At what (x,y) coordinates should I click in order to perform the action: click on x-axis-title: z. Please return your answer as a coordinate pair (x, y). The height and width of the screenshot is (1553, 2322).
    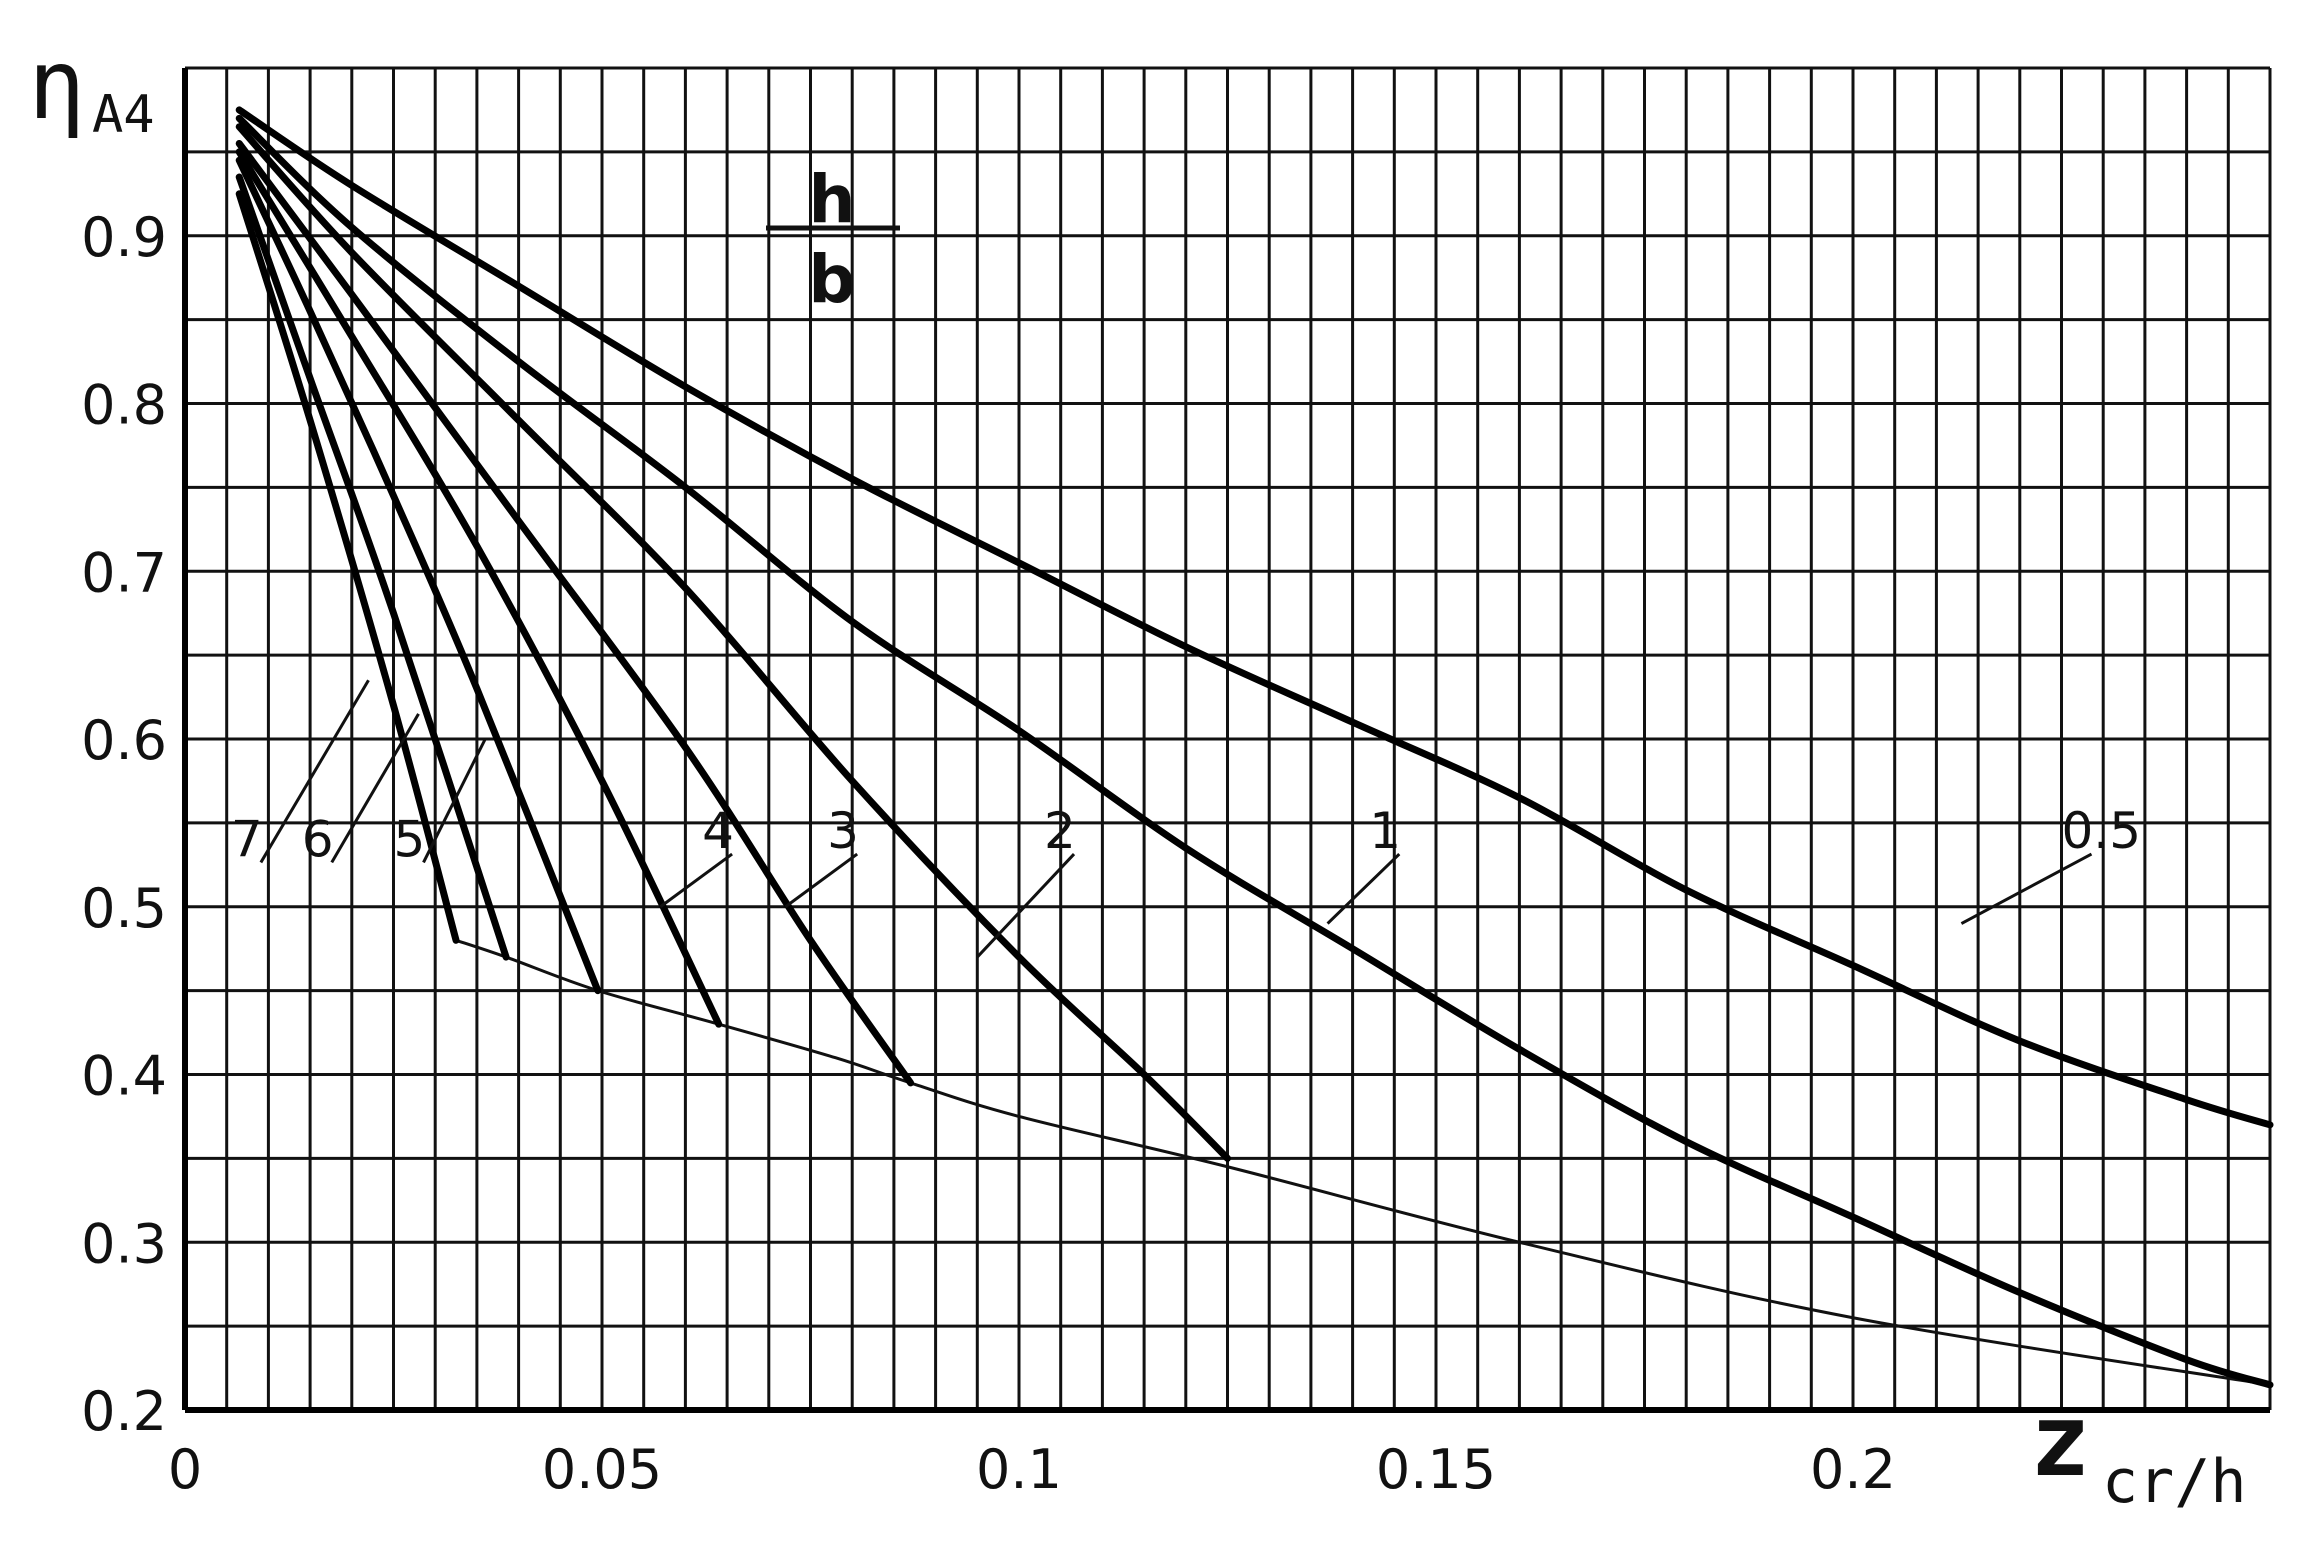
    Looking at the image, I should click on (2060, 1440).